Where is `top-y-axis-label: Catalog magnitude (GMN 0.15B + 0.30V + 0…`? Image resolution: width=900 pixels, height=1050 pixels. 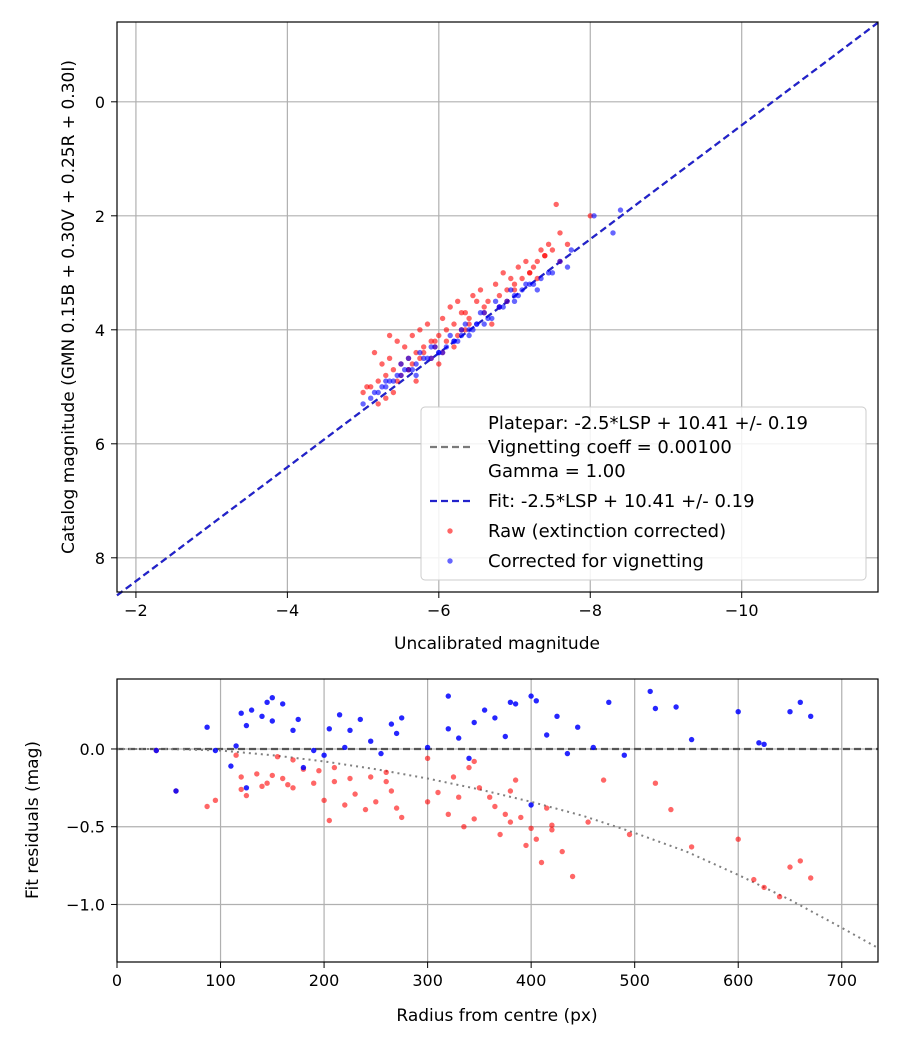 top-y-axis-label: Catalog magnitude (GMN 0.15B + 0.30V + 0… is located at coordinates (69, 307).